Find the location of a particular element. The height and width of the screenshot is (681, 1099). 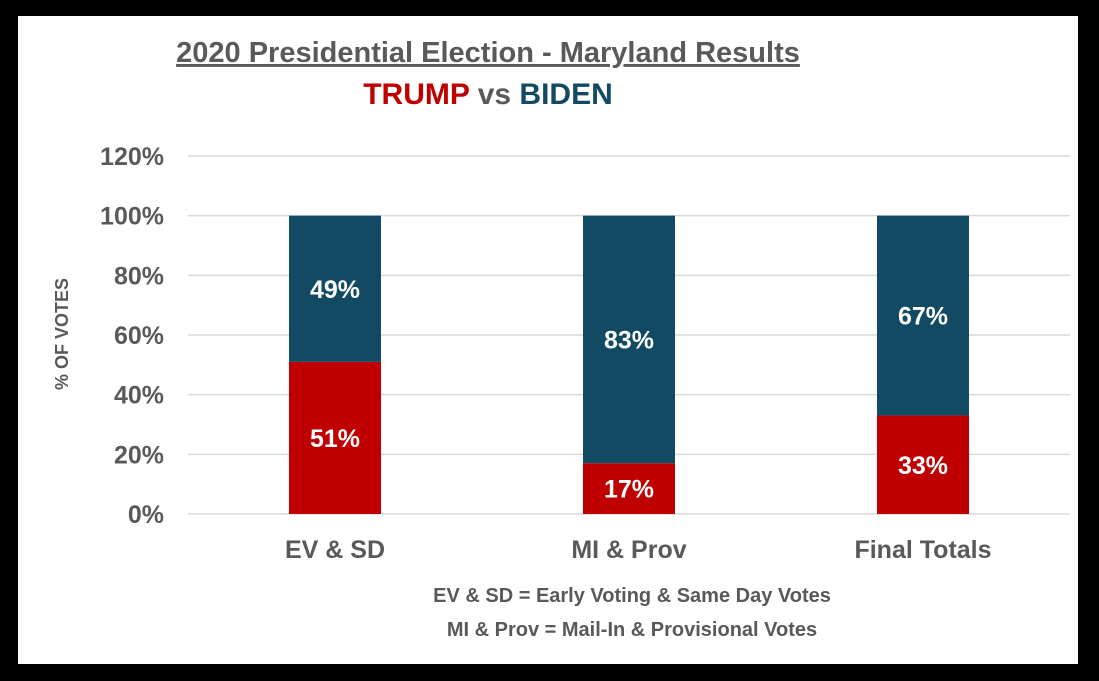

category-labels: EV & SD MI & Prov Final Totals is located at coordinates (638, 550).